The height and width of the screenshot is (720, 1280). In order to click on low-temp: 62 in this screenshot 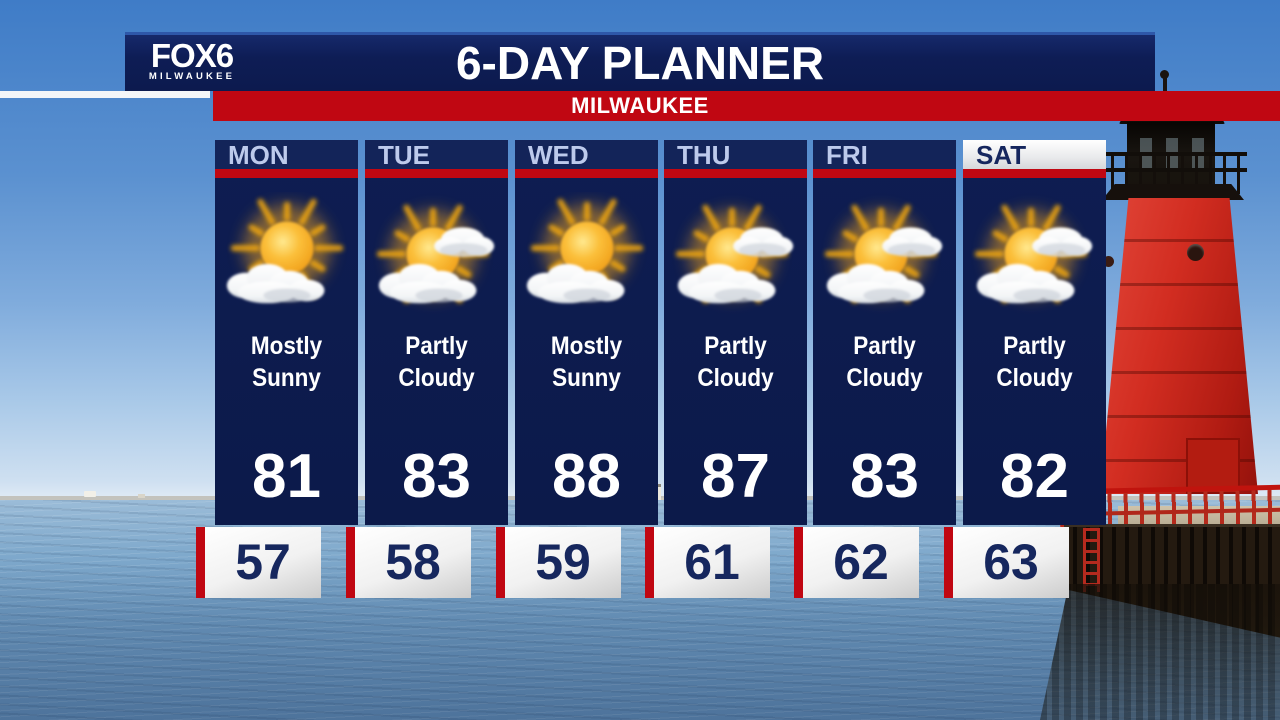, I will do `click(861, 562)`.